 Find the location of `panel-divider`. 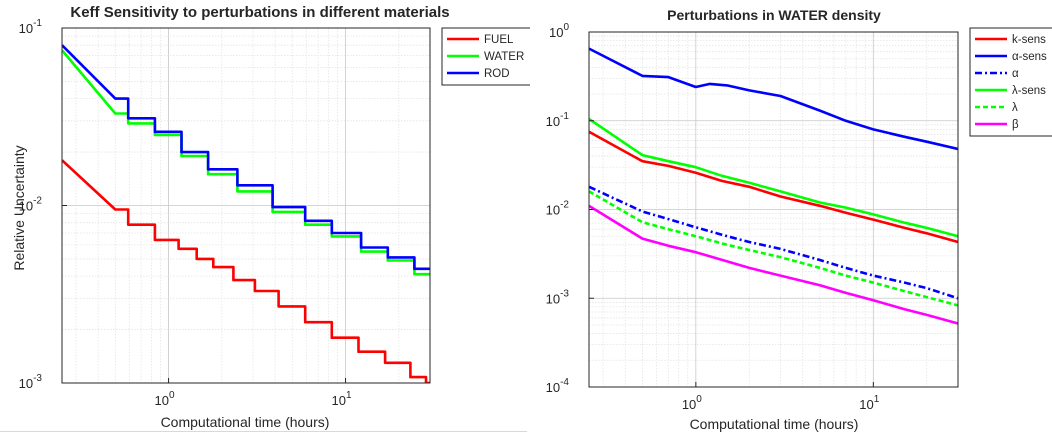

panel-divider is located at coordinates (263, 431).